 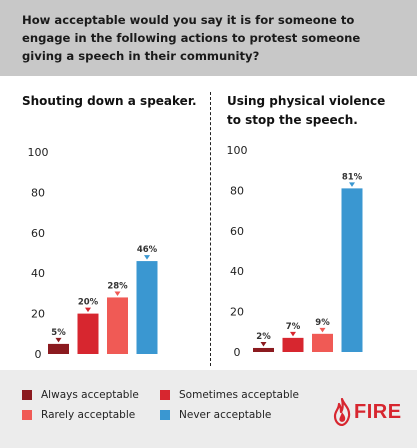 I want to click on fire-logo: FIRE, so click(x=372, y=413).